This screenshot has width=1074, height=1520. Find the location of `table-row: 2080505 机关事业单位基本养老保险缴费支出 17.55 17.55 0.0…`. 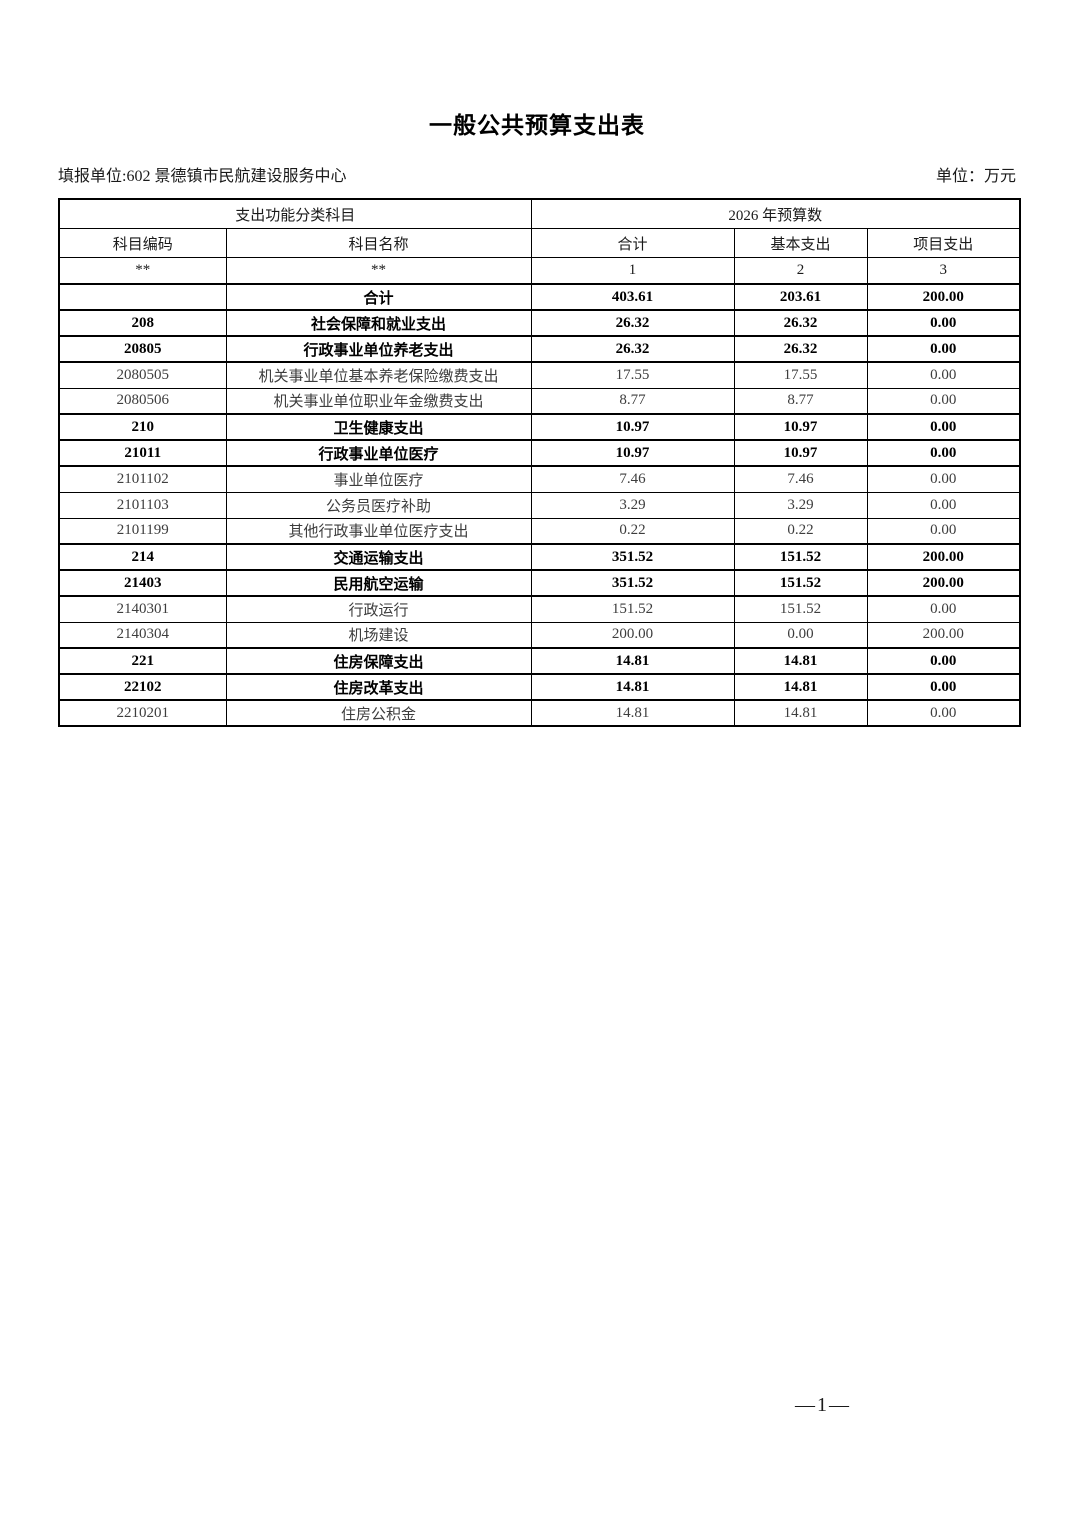

table-row: 2080505 机关事业单位基本养老保险缴费支出 17.55 17.55 0.0… is located at coordinates (539, 375).